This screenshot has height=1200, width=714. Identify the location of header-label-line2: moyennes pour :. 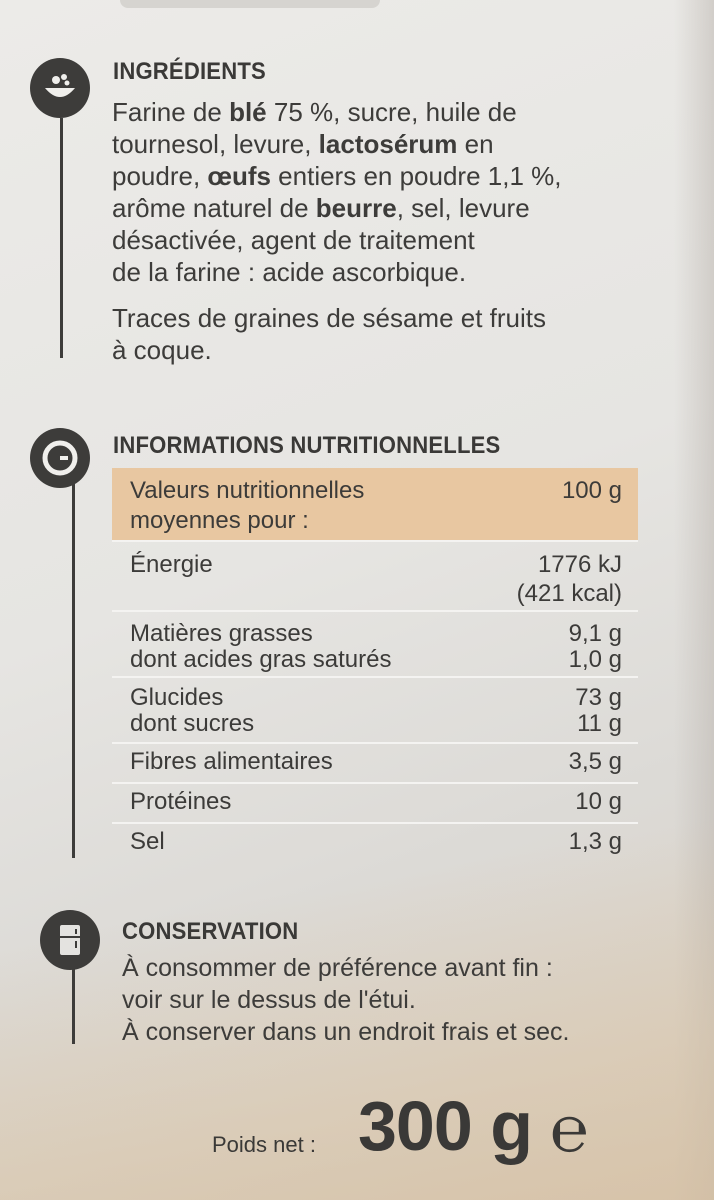
(219, 520).